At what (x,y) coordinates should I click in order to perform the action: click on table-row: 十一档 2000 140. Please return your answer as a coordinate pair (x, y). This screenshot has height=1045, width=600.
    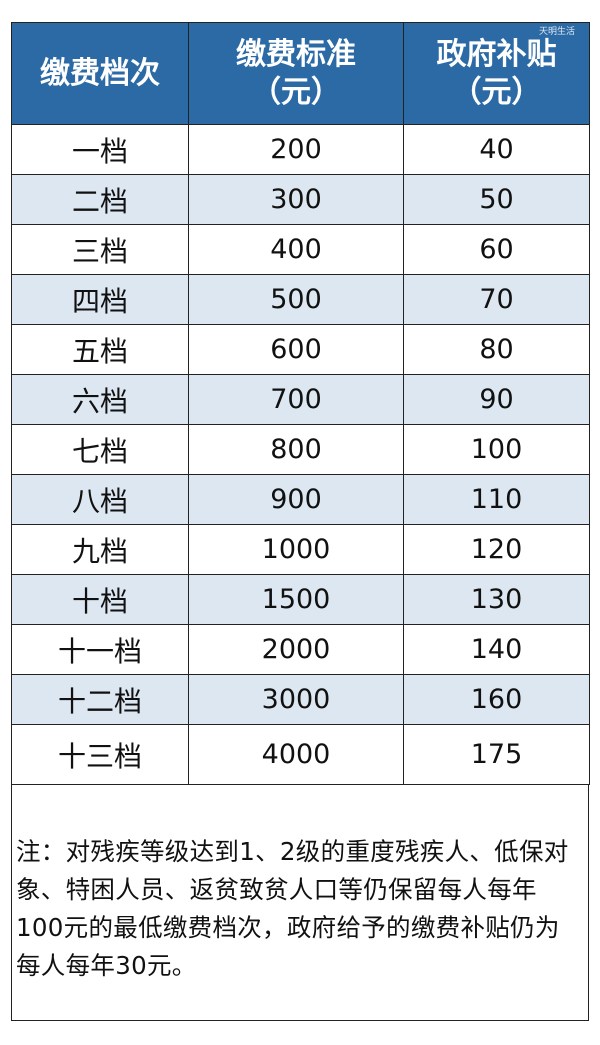
    Looking at the image, I should click on (300, 649).